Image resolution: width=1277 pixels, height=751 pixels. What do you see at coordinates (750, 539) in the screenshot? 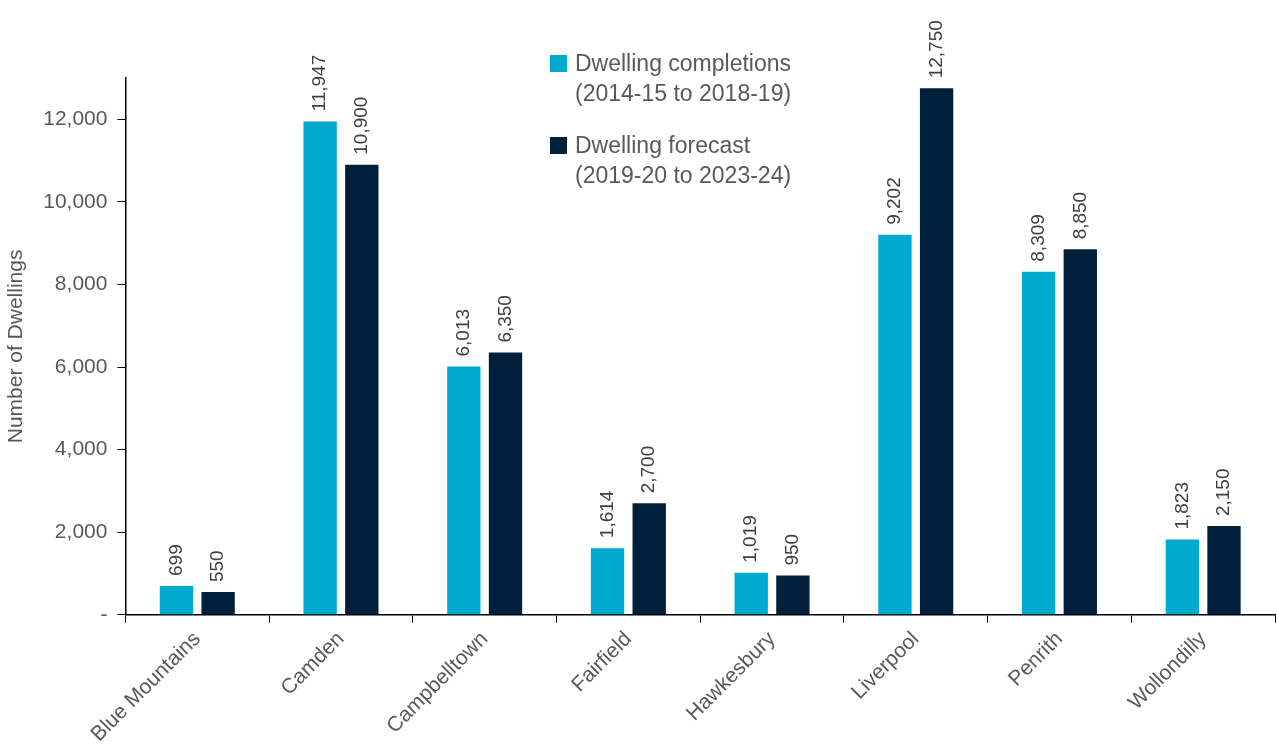
I see `data-label: 1,019` at bounding box center [750, 539].